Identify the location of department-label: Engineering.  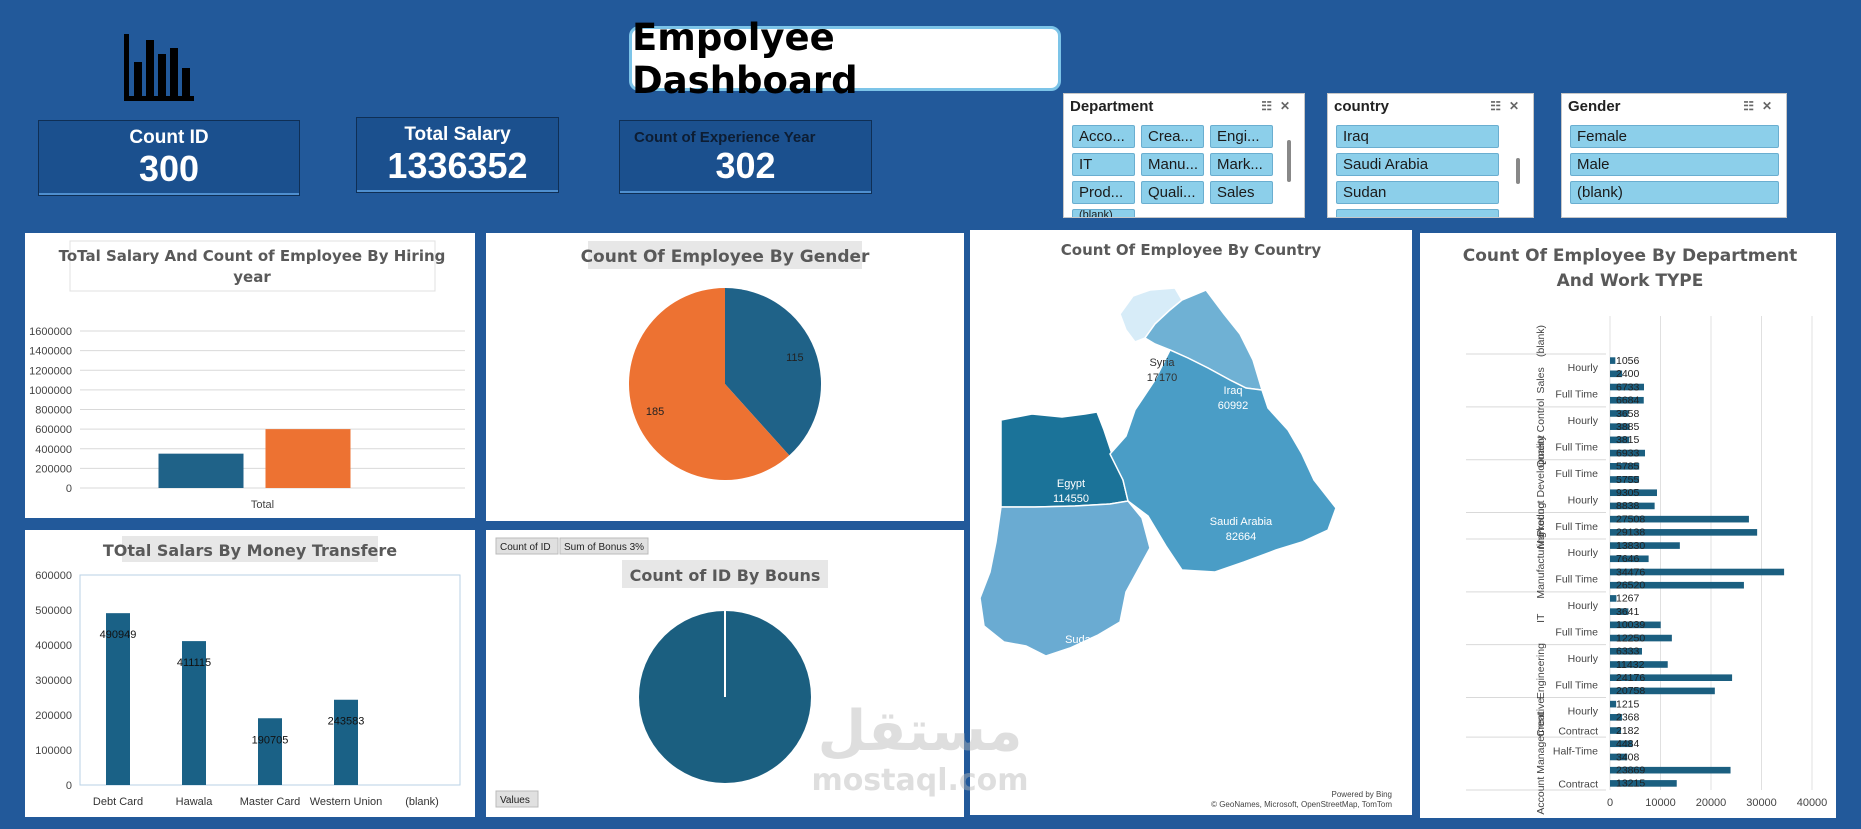
(1541, 671).